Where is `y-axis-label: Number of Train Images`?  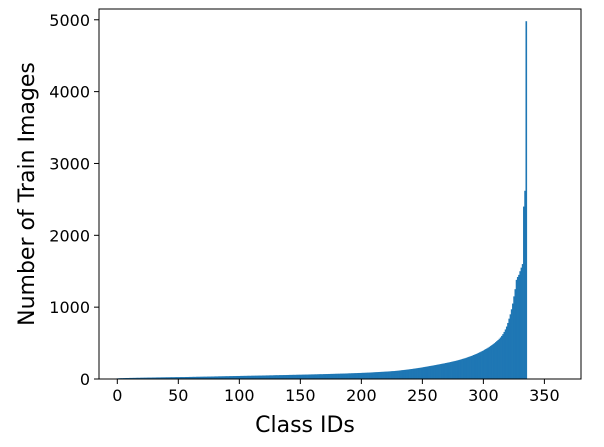 y-axis-label: Number of Train Images is located at coordinates (27, 194).